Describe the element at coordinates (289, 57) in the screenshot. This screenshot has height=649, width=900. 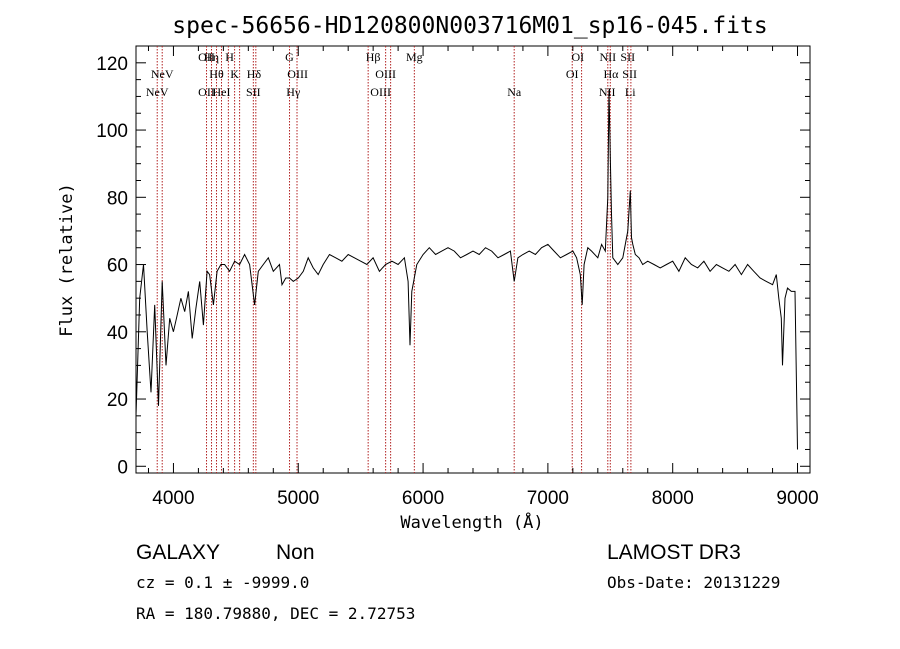
I see `line-label: G` at that location.